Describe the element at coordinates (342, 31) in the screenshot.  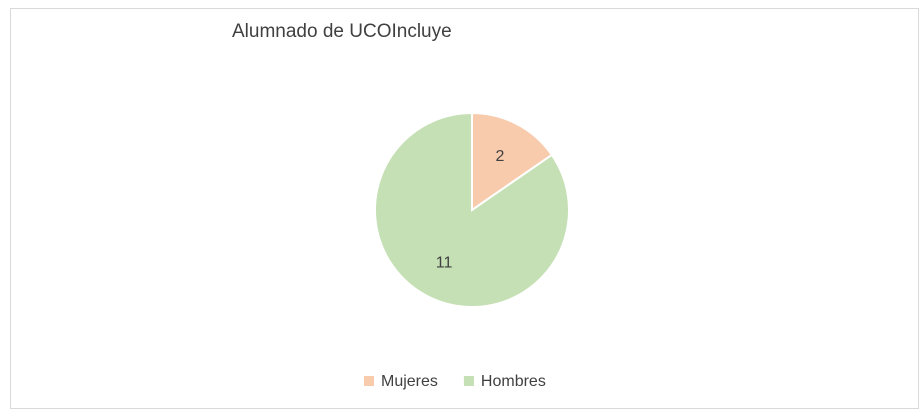
I see `chart-title: Alumnado de UCOIncluye` at that location.